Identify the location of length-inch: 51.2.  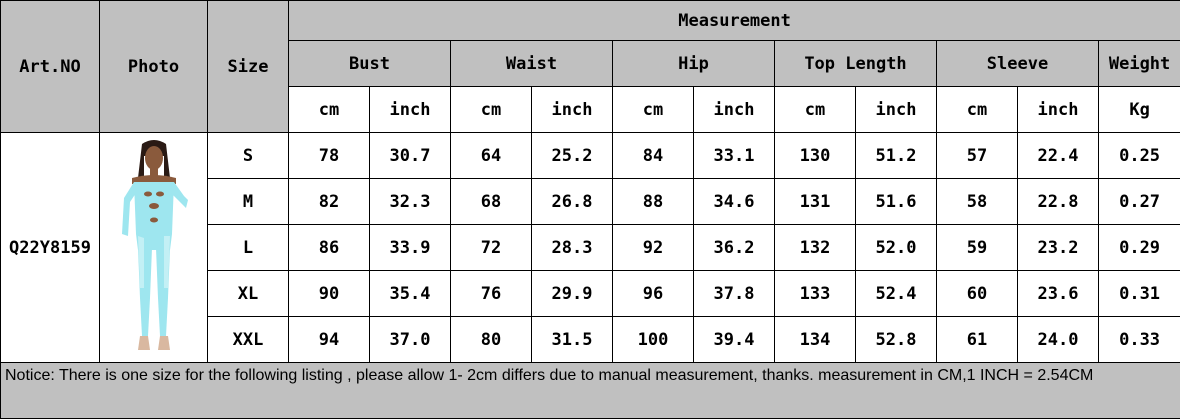
(896, 156).